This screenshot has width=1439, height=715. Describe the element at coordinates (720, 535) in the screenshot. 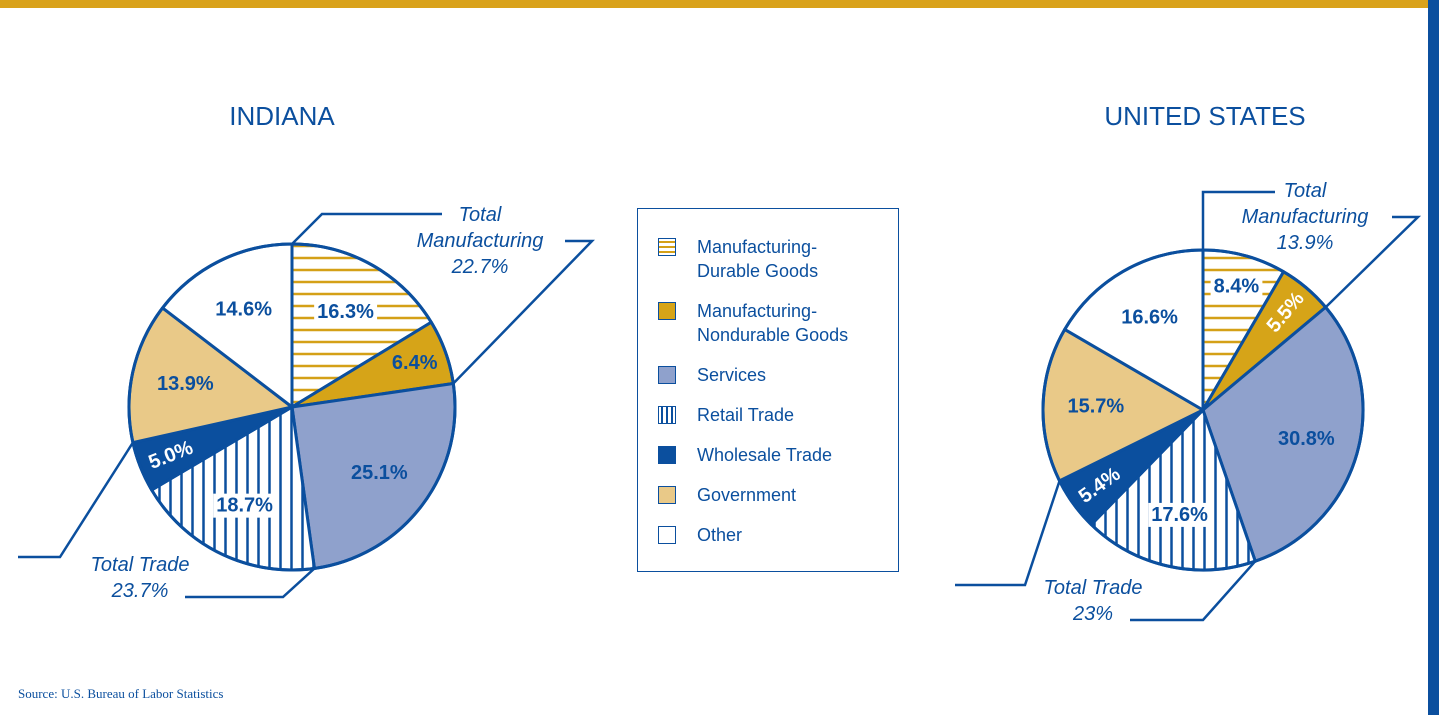

I see `legend-label: Other` at that location.